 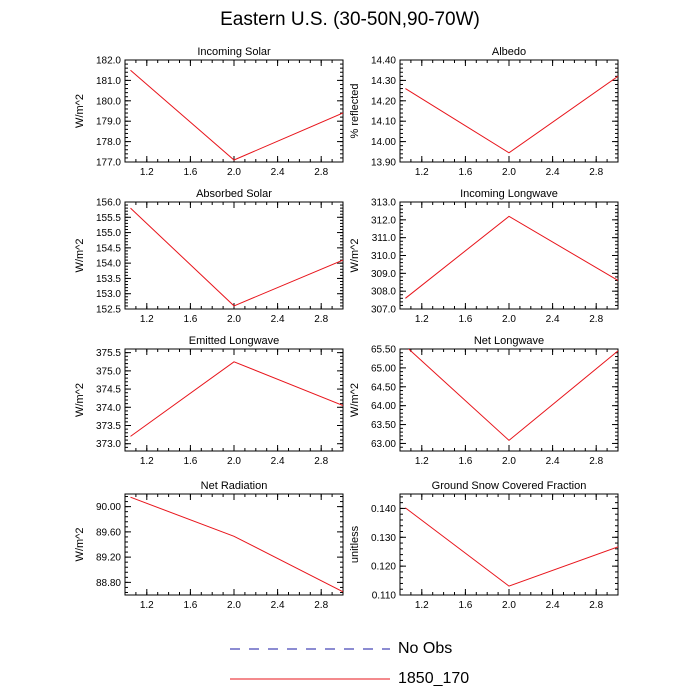 What do you see at coordinates (108, 163) in the screenshot?
I see `y-tick-label: 177.0` at bounding box center [108, 163].